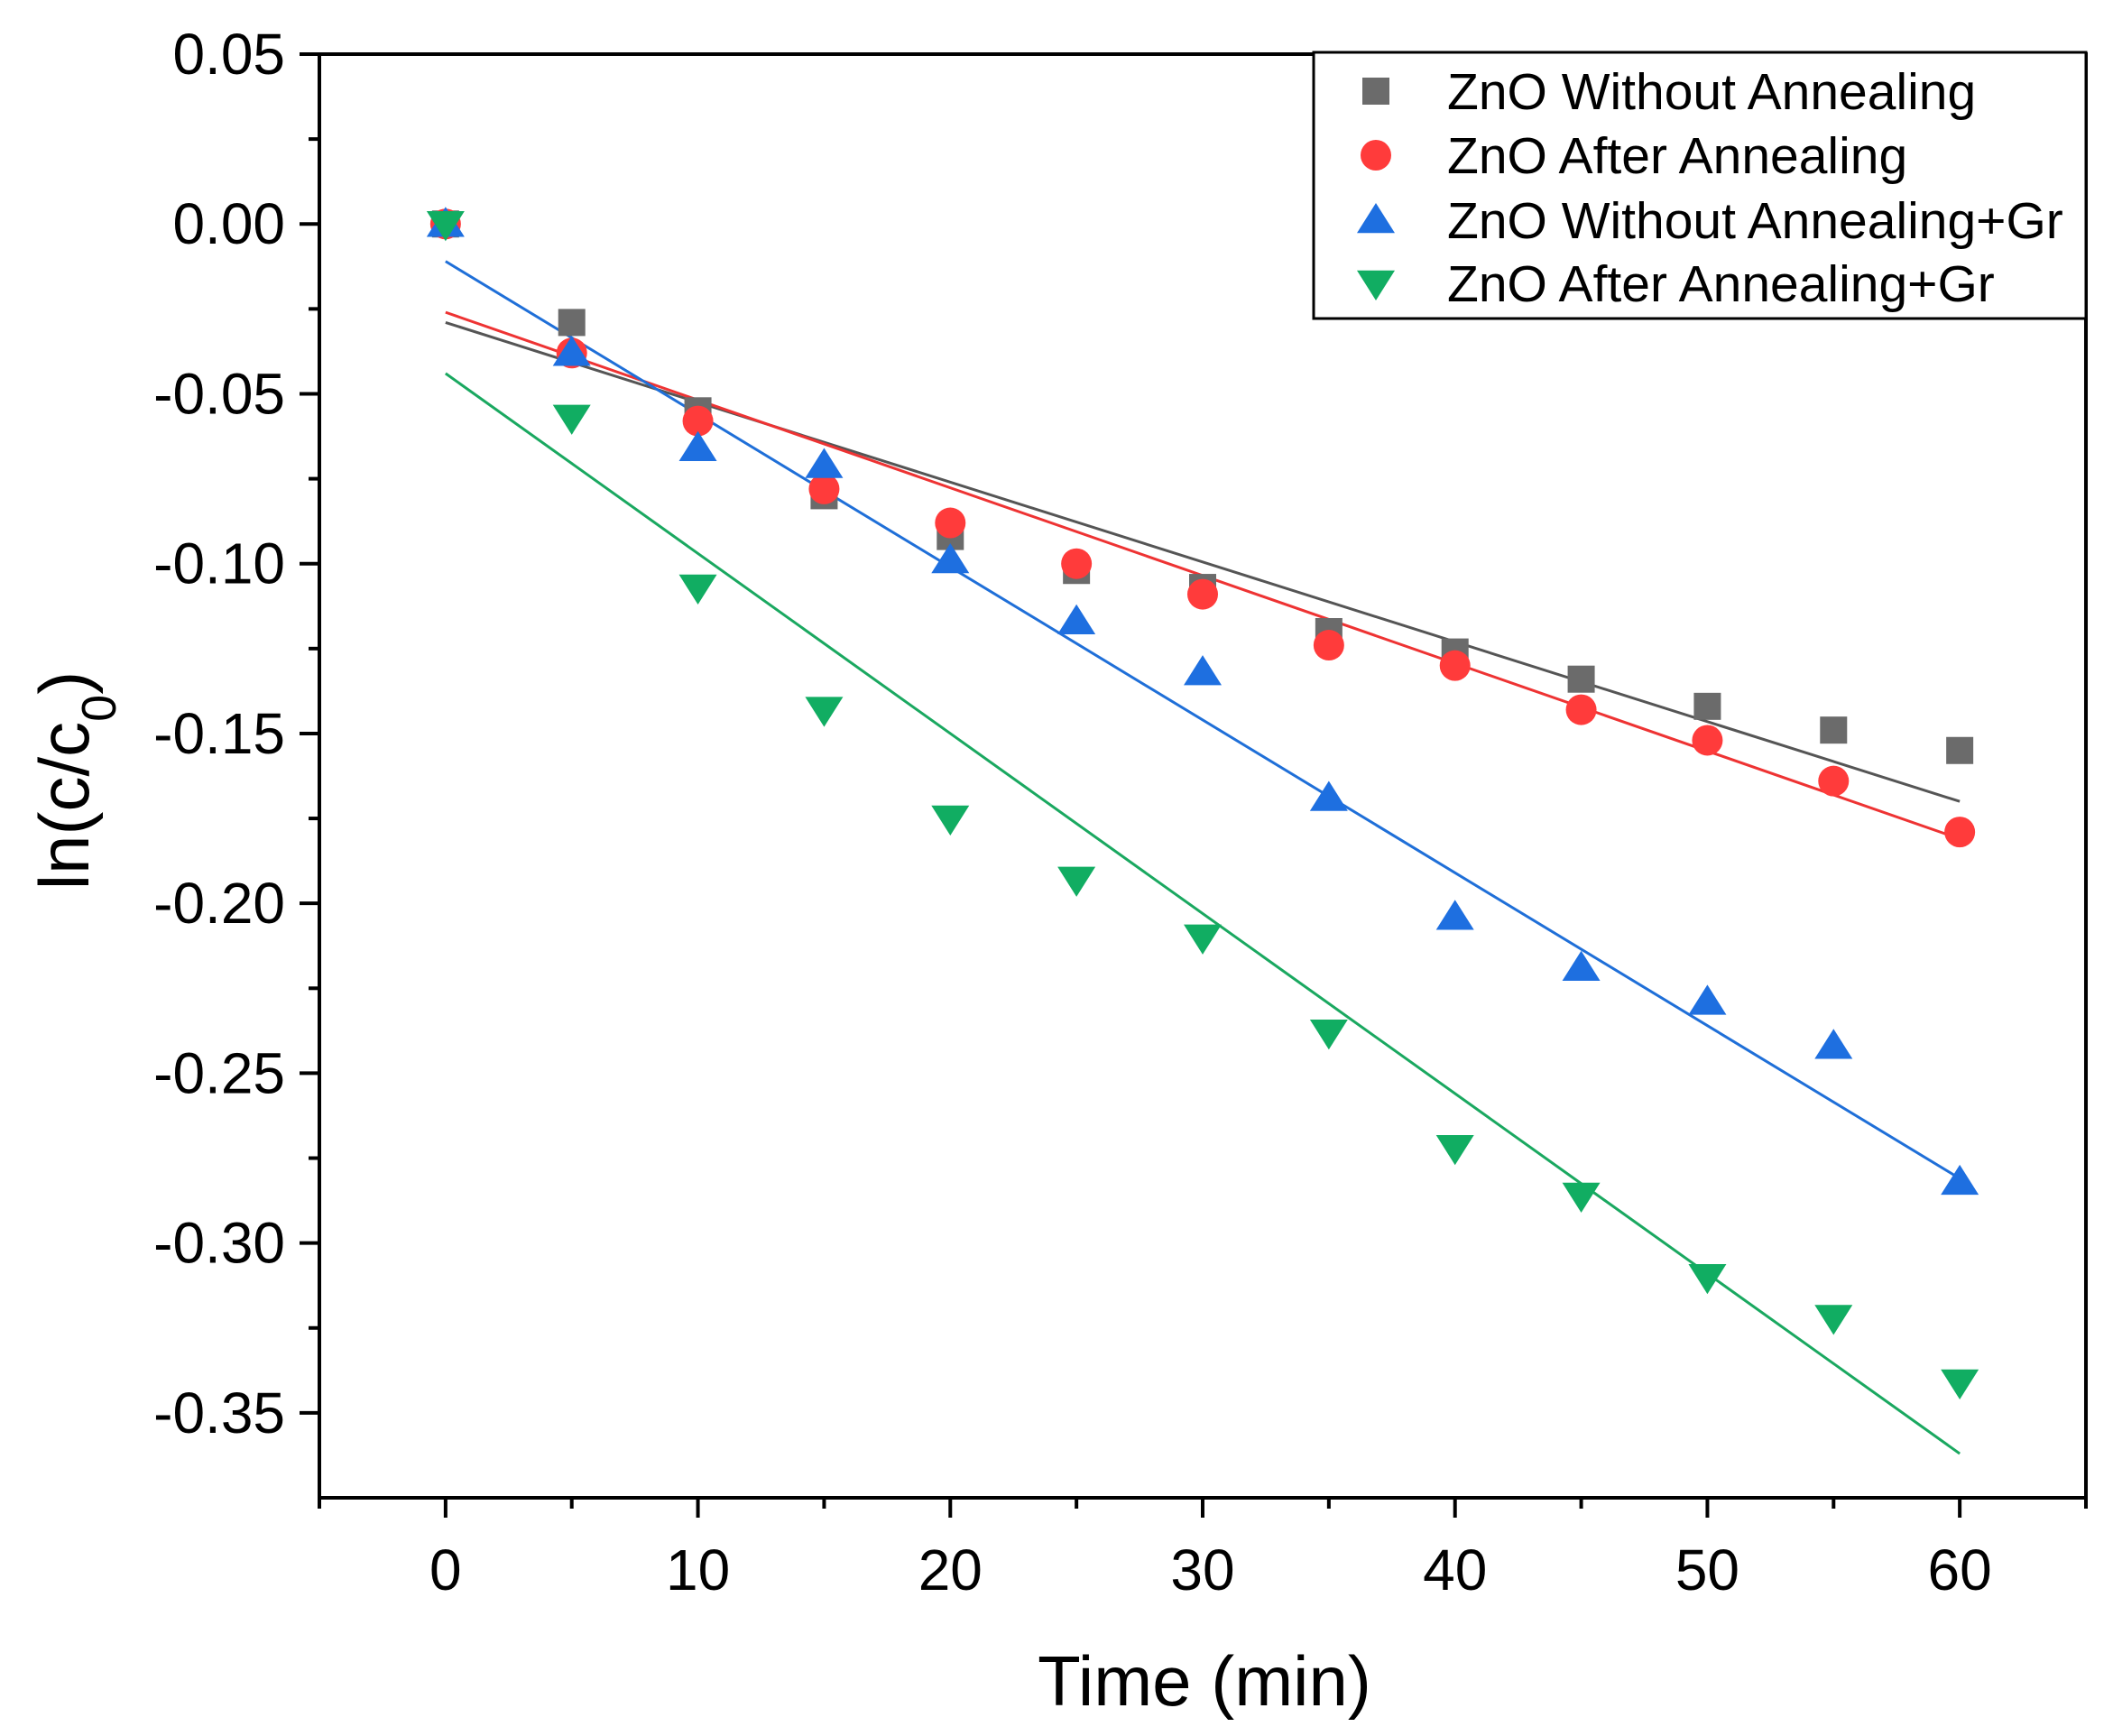  I want to click on x-tick-label: 30, so click(1202, 1570).